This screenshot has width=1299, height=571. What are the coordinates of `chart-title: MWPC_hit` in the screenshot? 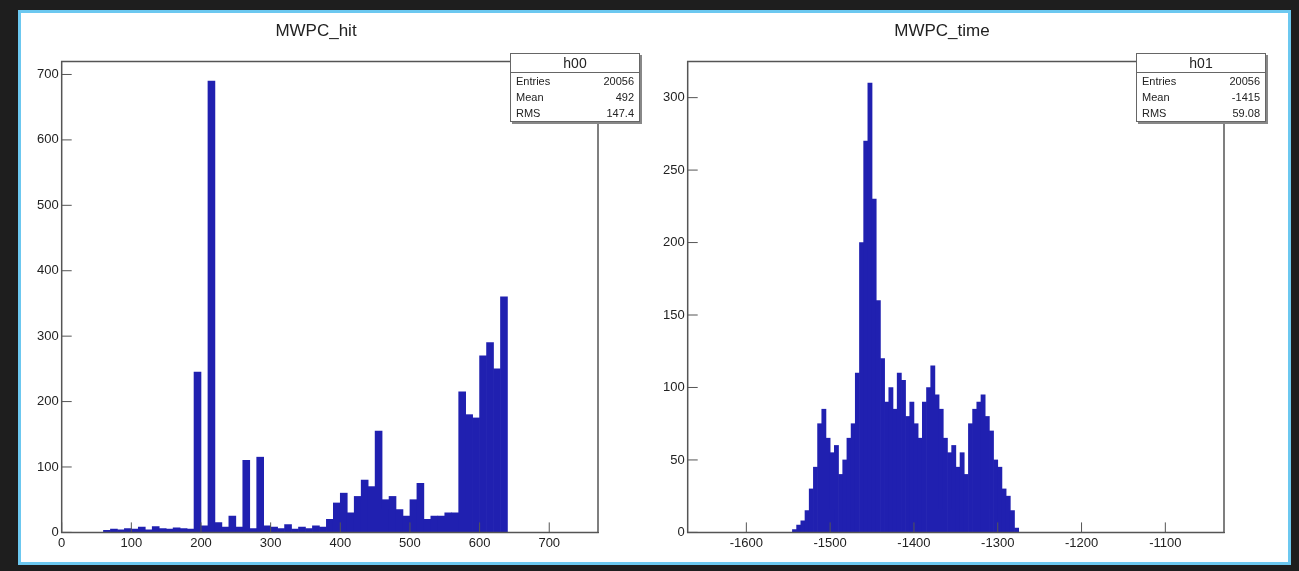 It's located at (316, 30).